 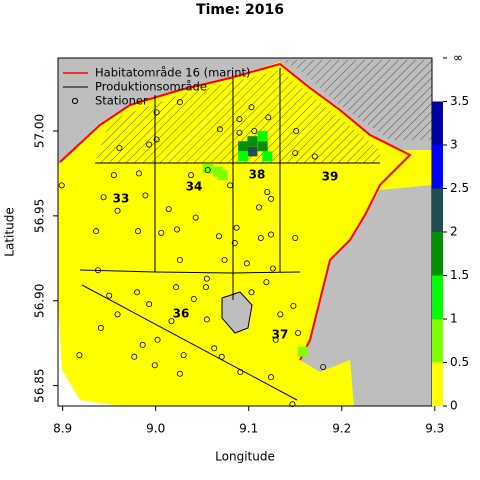 What do you see at coordinates (434, 429) in the screenshot?
I see `x-tick-label: 9.3` at bounding box center [434, 429].